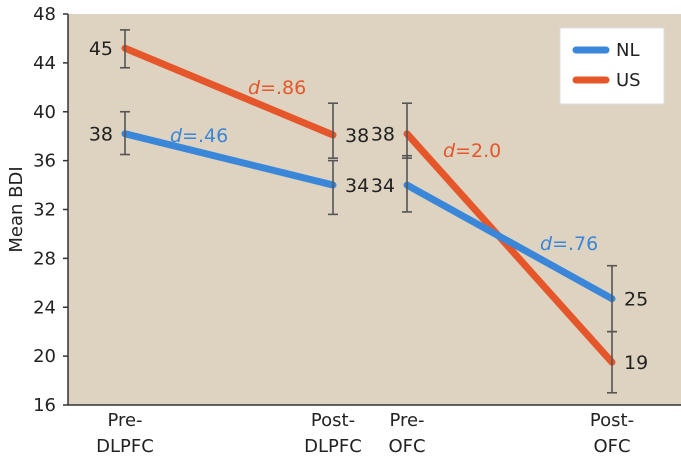 The image size is (681, 469). I want to click on legend-label-us: US, so click(628, 80).